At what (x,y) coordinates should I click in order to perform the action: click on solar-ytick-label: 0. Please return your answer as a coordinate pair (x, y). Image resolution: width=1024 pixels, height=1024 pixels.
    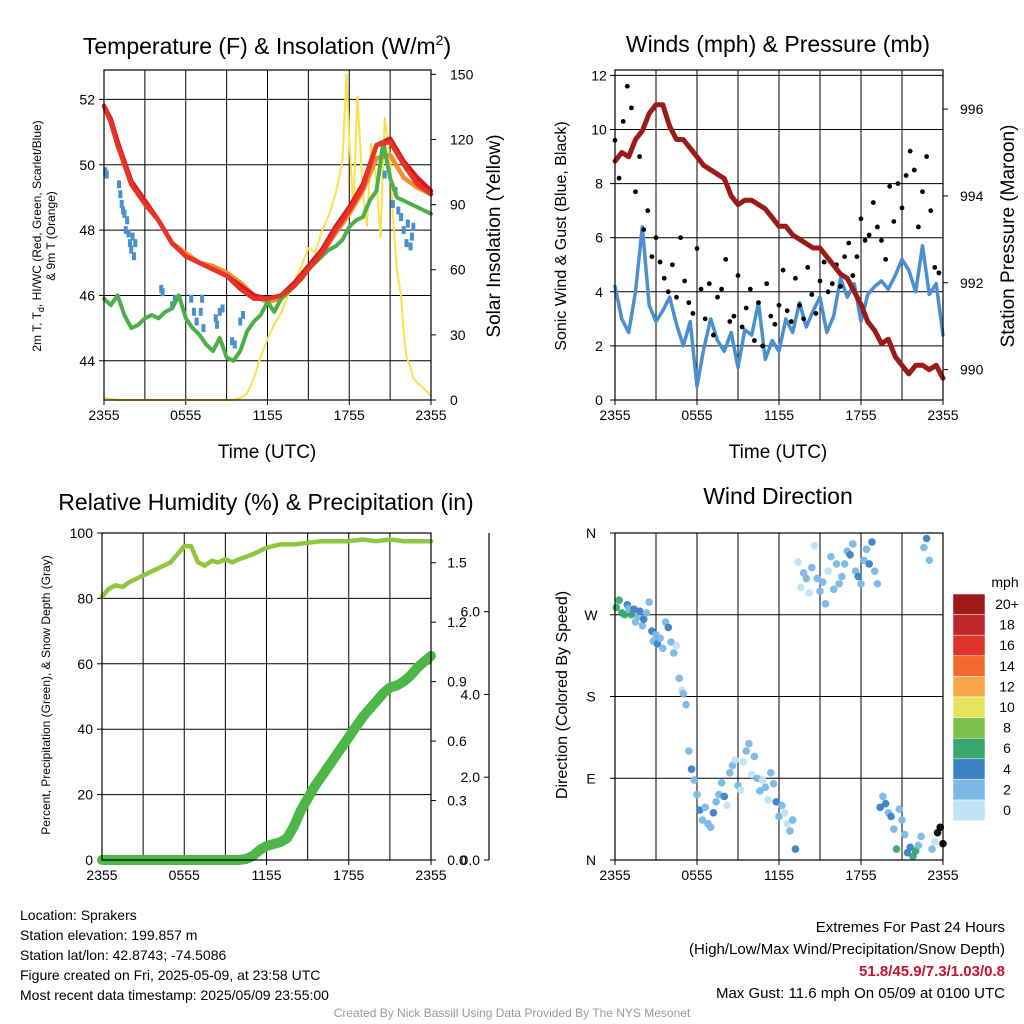
    Looking at the image, I should click on (454, 400).